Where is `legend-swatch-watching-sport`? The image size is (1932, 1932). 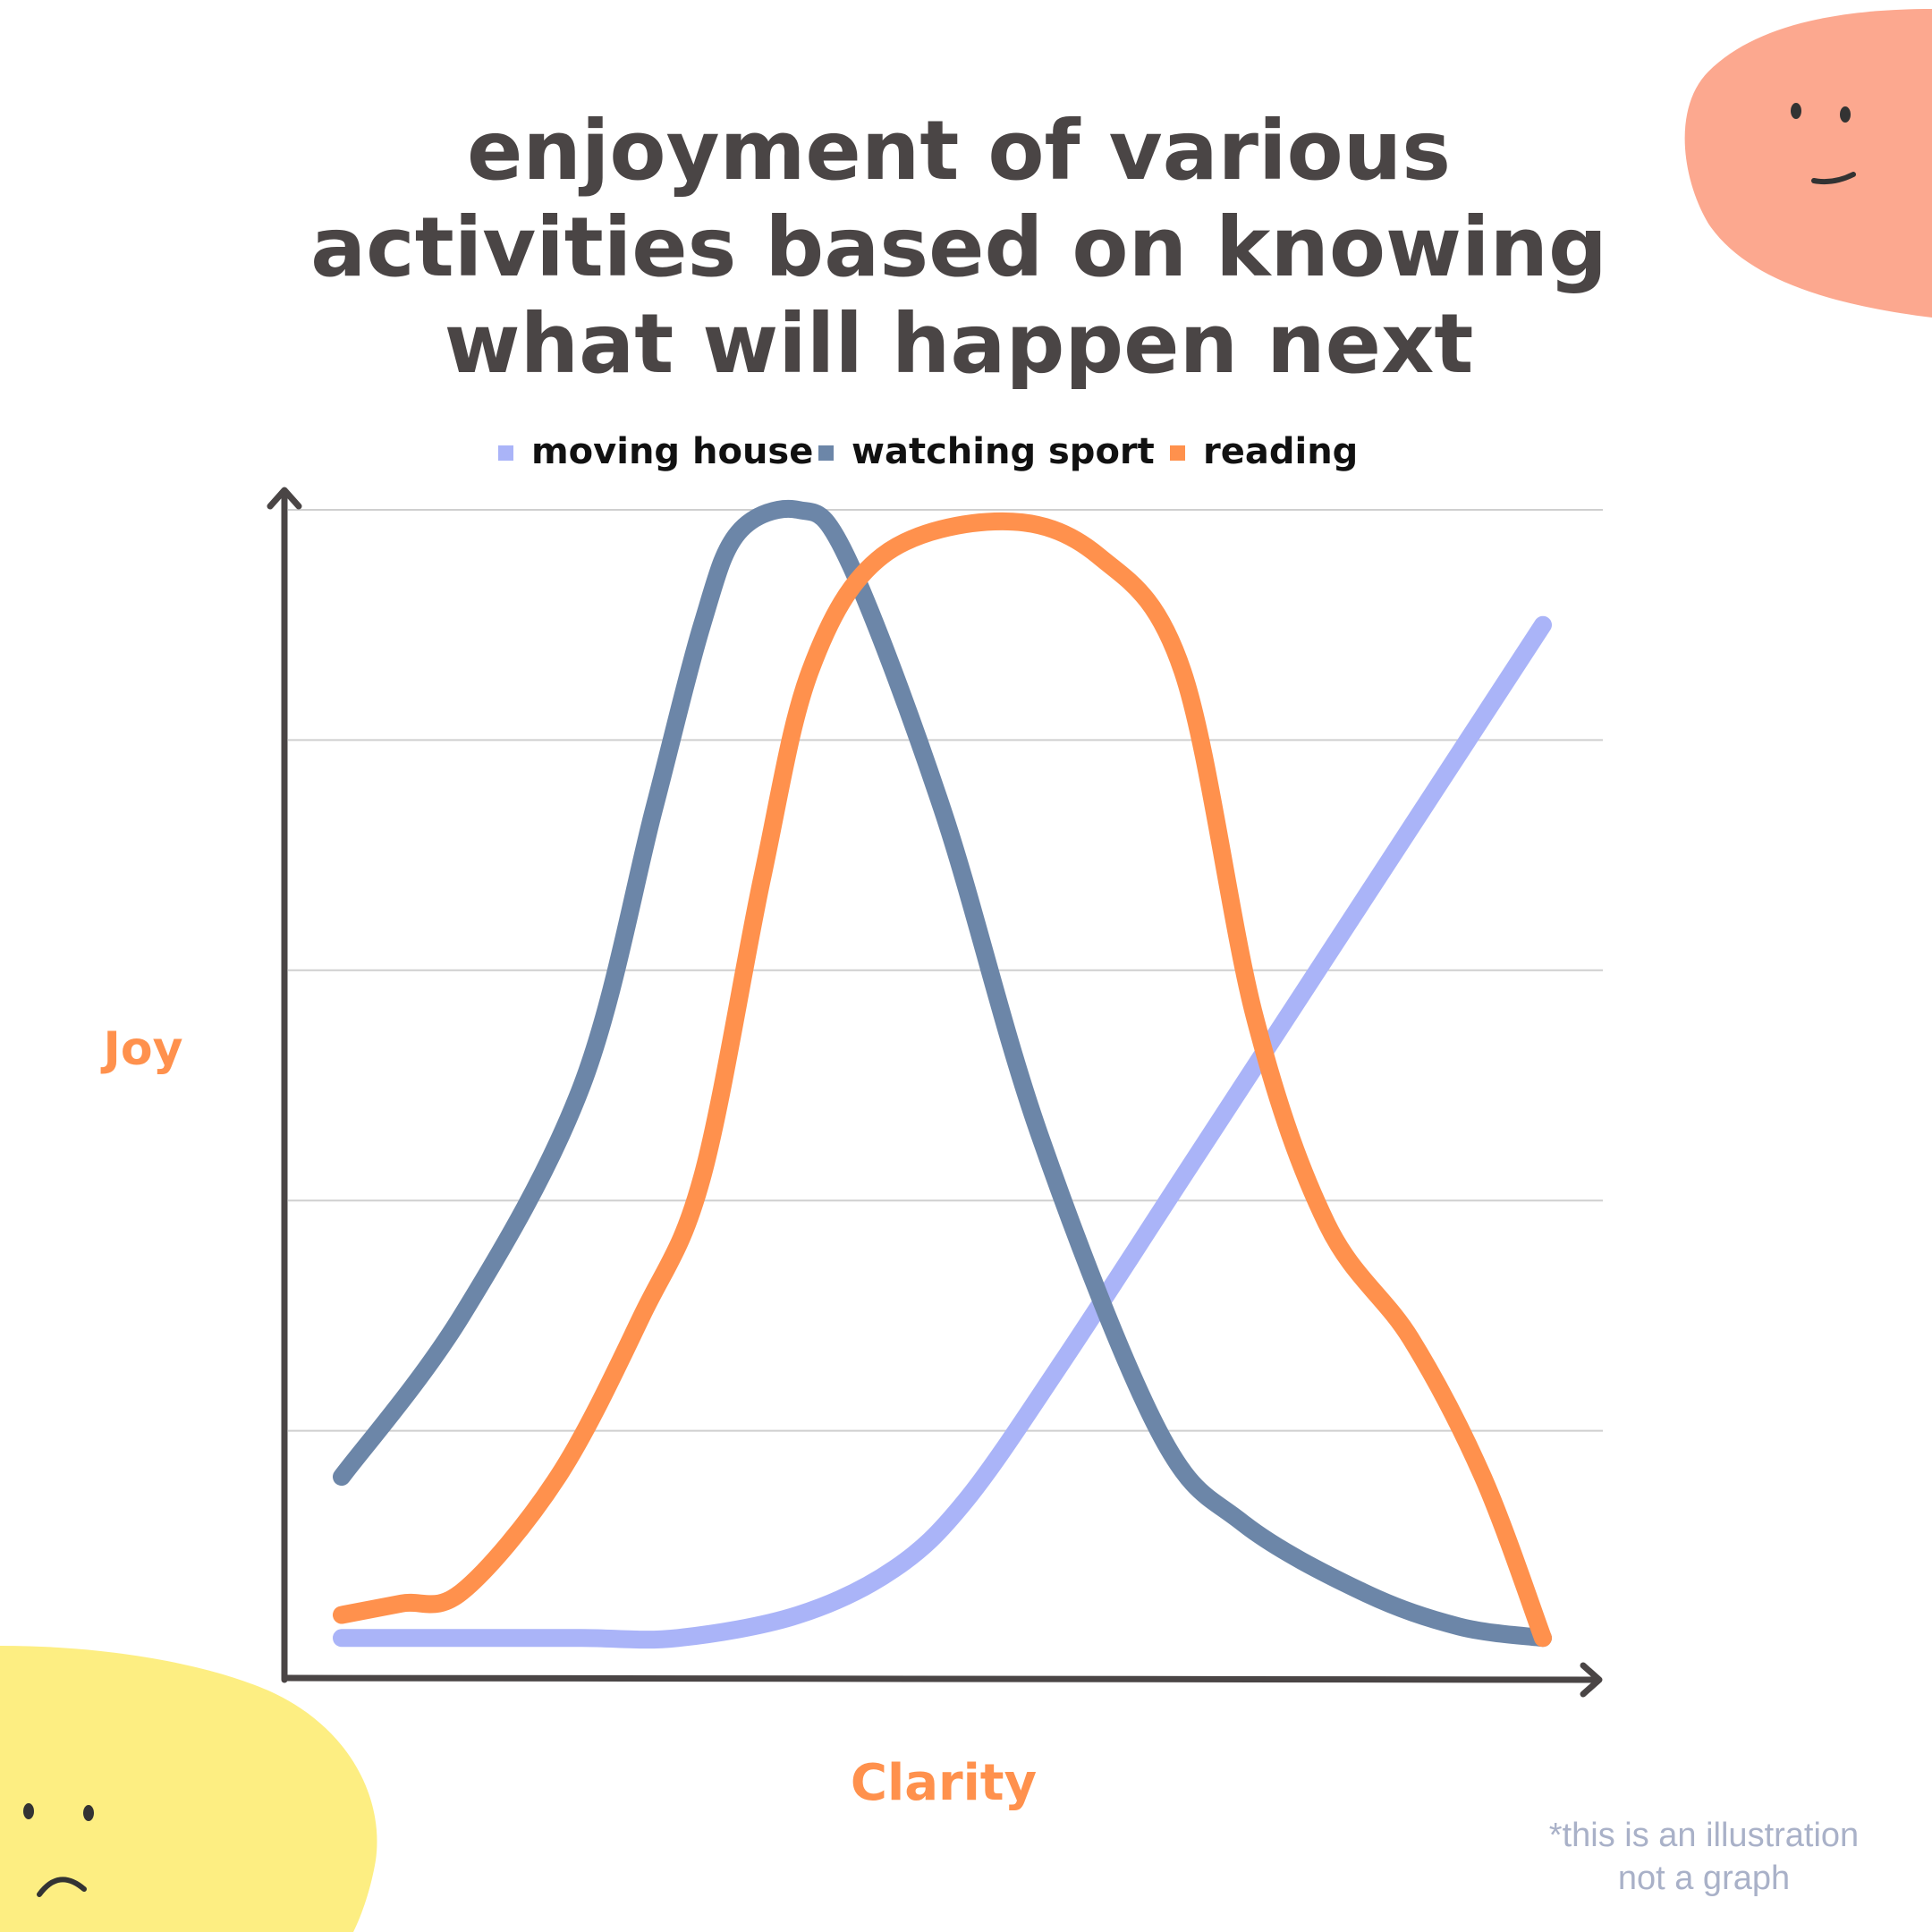 legend-swatch-watching-sport is located at coordinates (826, 453).